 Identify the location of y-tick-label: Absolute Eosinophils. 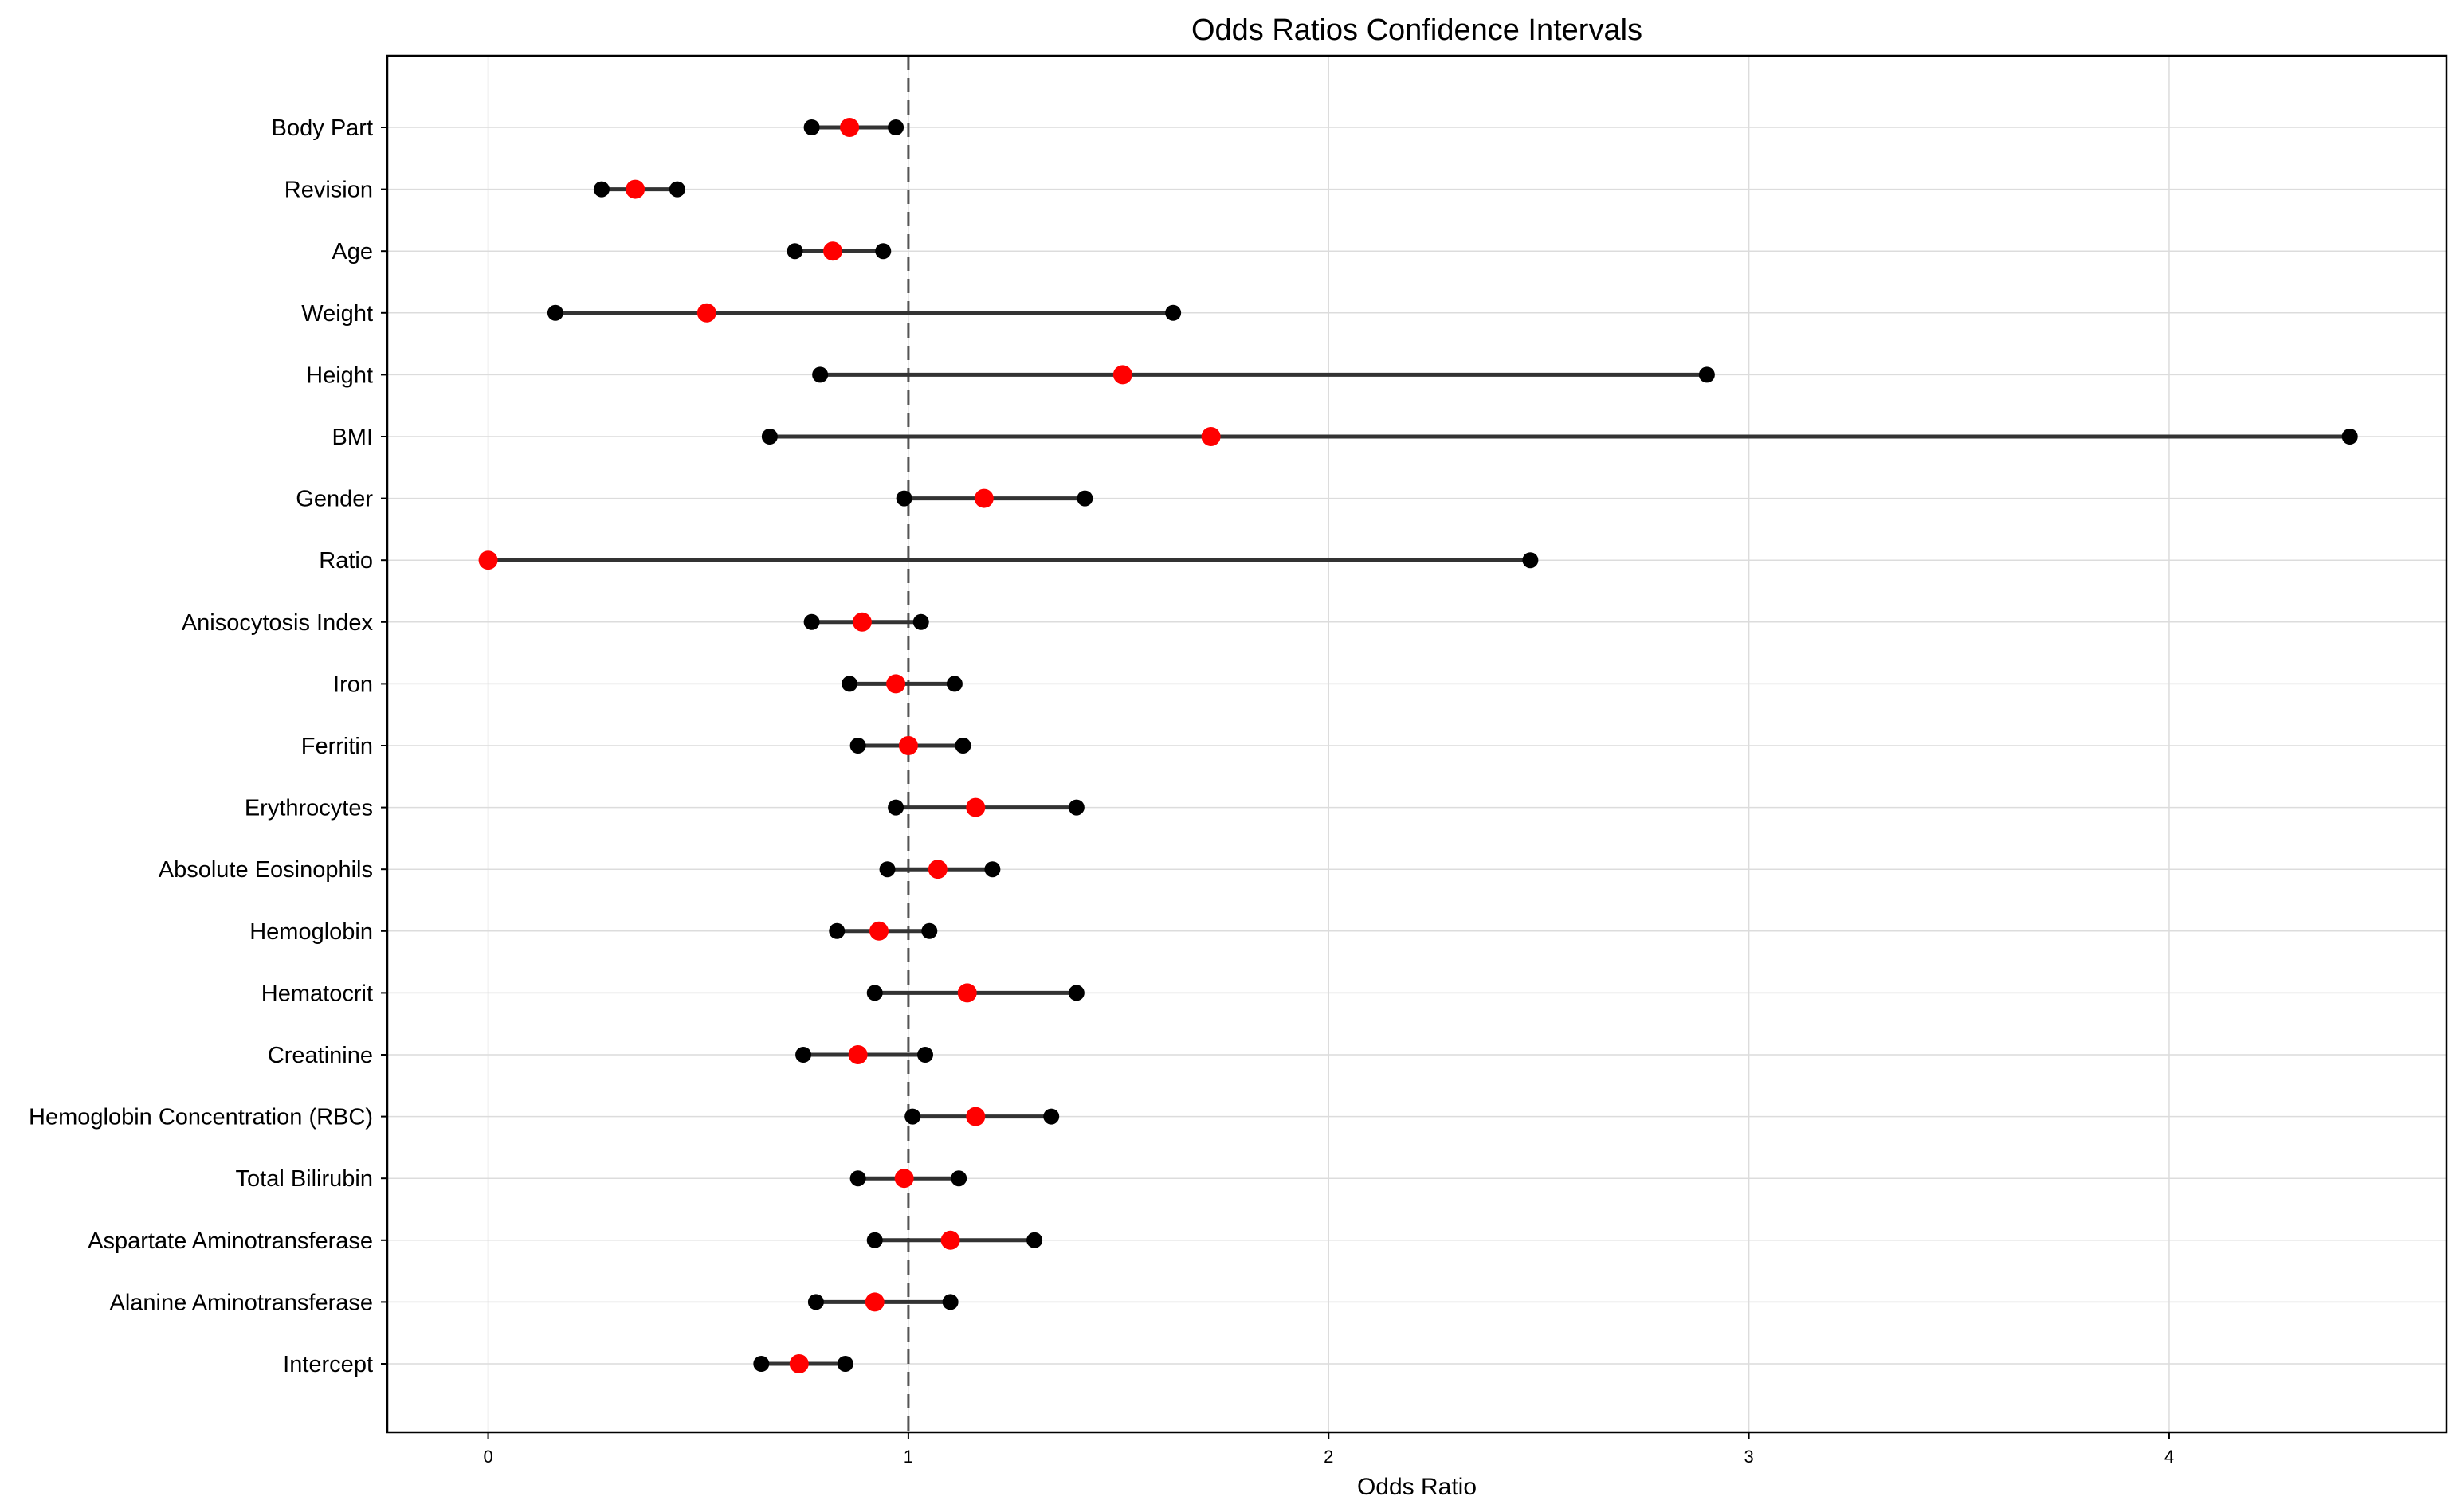
(266, 870).